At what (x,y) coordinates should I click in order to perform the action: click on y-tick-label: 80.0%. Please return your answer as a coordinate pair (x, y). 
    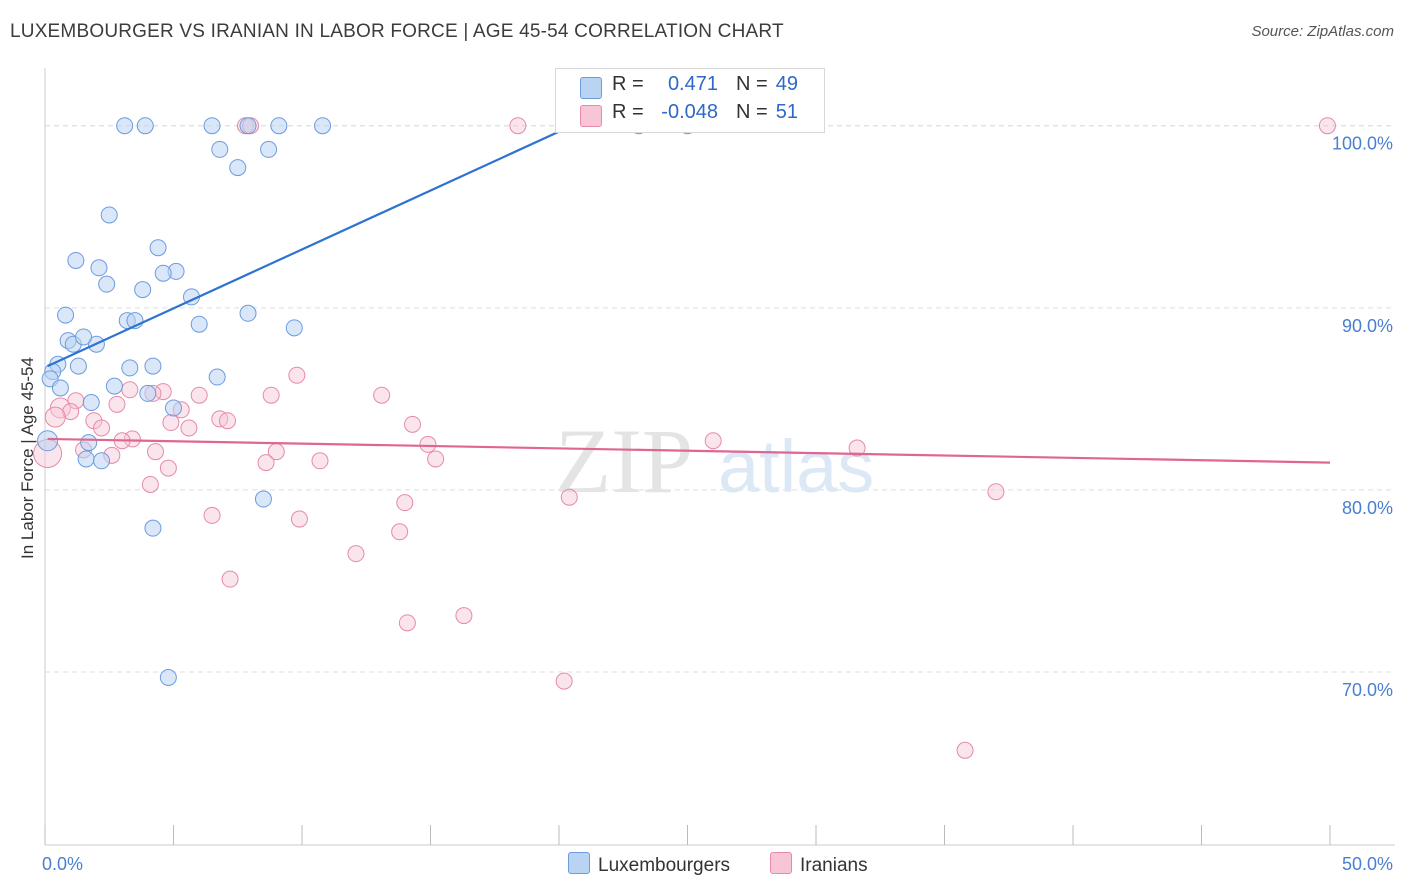
    Looking at the image, I should click on (1367, 508).